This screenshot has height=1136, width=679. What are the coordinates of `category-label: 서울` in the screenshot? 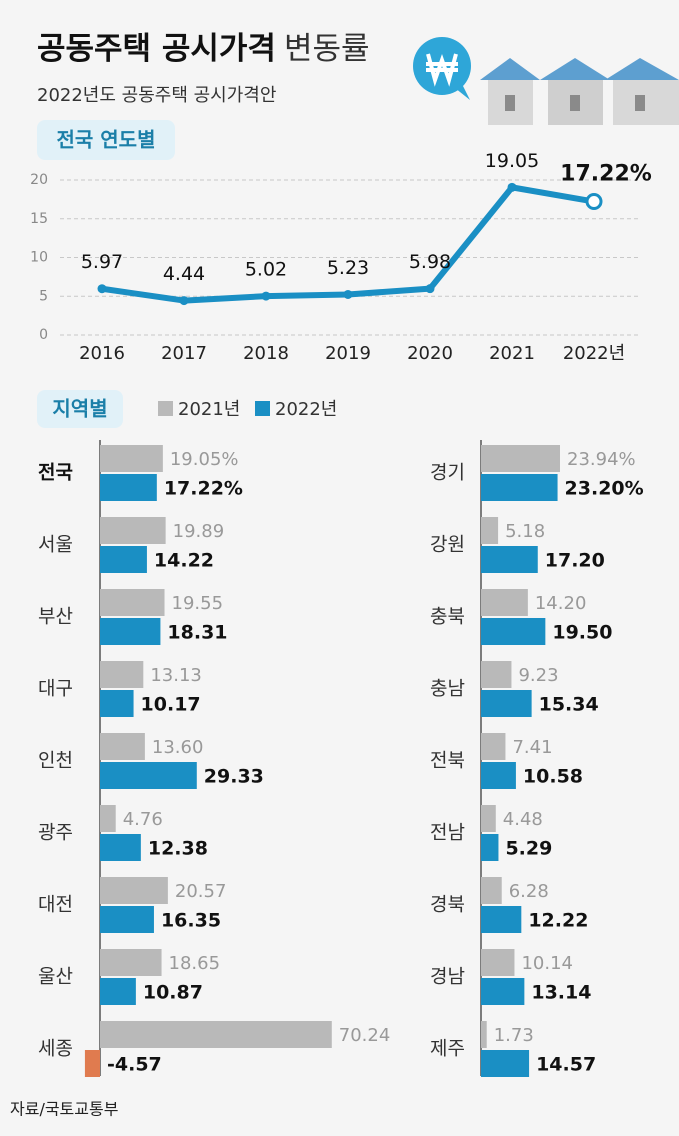 It's located at (55, 545).